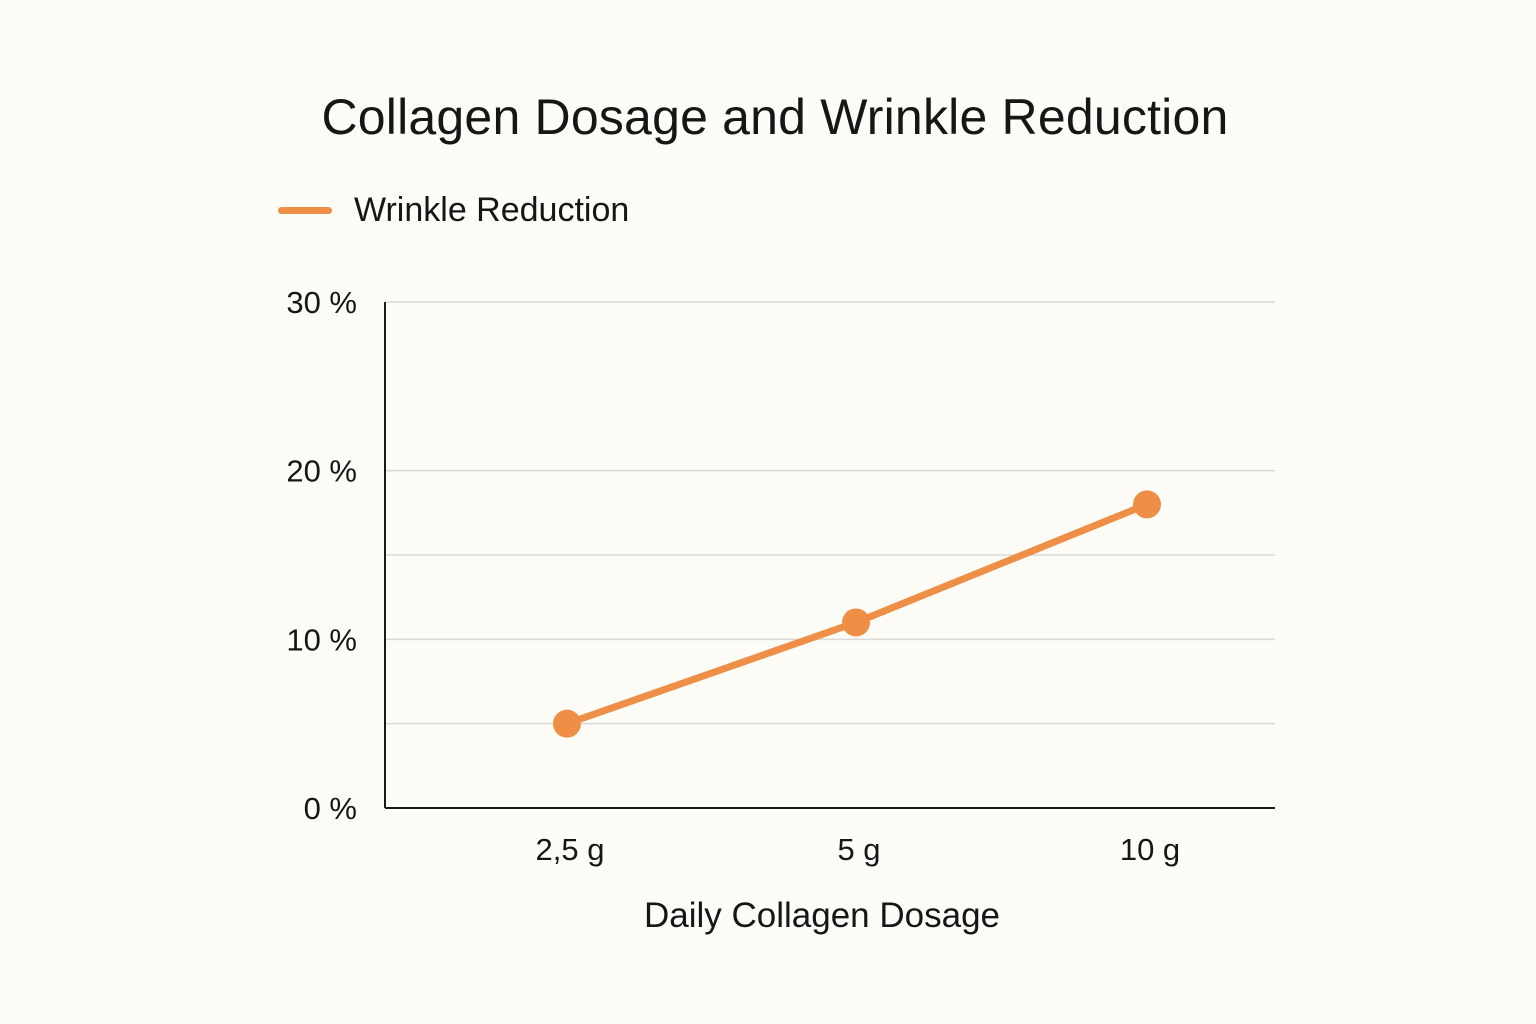  I want to click on x-tick-labels: 2,5 g 5 g 10 g, so click(858, 849).